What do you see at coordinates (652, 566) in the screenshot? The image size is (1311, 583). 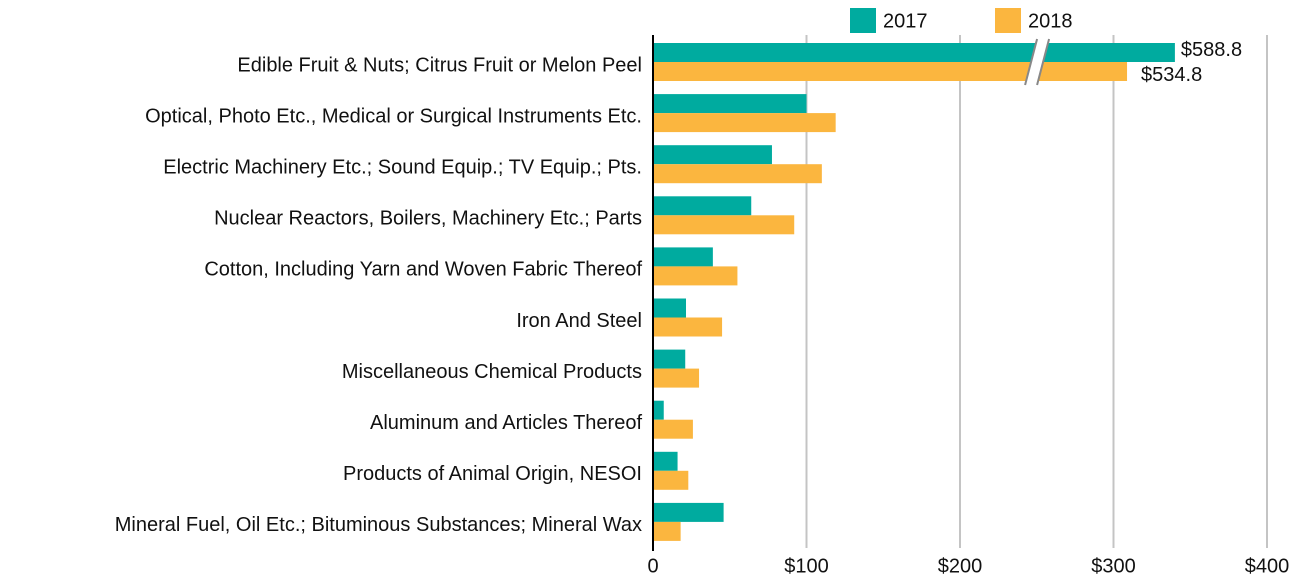 I see `x-tick-label: 0` at bounding box center [652, 566].